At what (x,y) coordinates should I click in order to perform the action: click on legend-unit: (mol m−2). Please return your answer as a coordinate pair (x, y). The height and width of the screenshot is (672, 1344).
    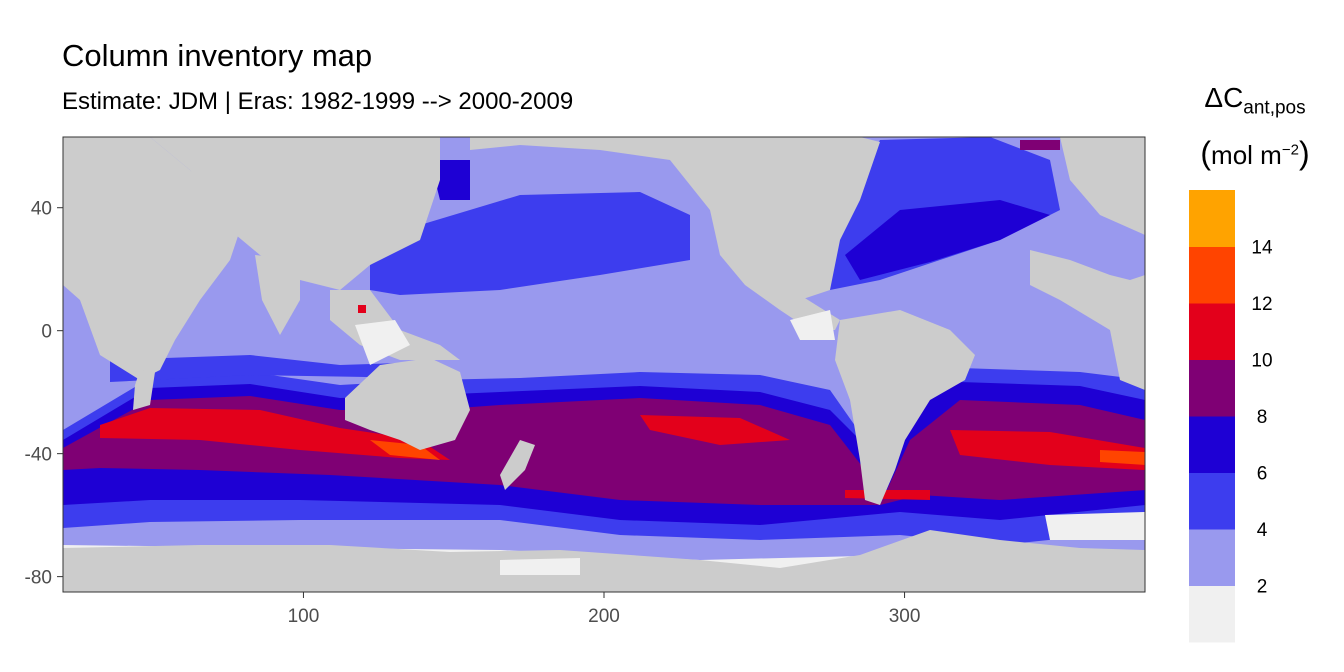
    Looking at the image, I should click on (1255, 153).